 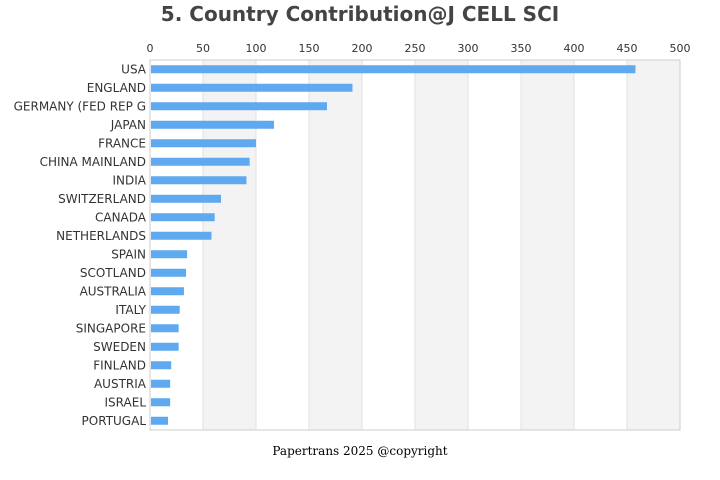 I want to click on category-label: JAPAN, so click(x=128, y=125).